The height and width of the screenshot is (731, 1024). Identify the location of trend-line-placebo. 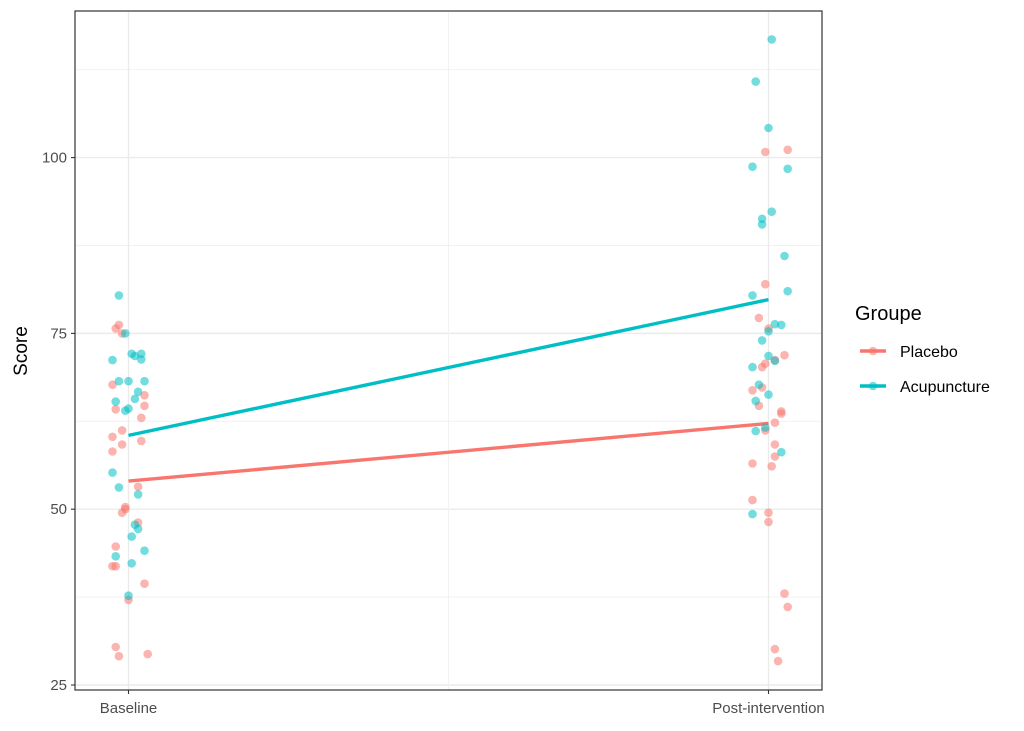
(448, 452).